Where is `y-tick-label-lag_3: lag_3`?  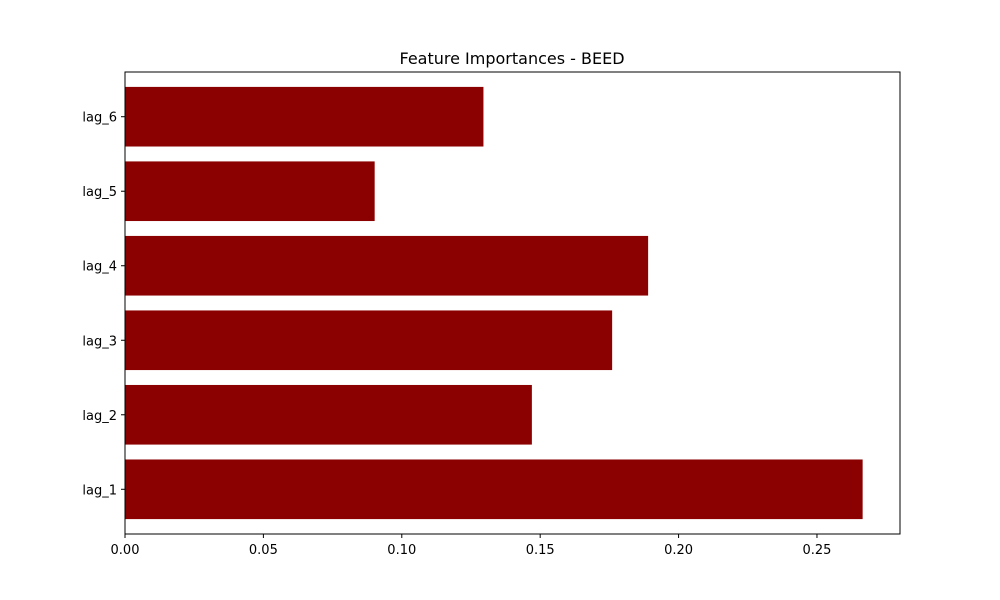 y-tick-label-lag_3: lag_3 is located at coordinates (99, 341).